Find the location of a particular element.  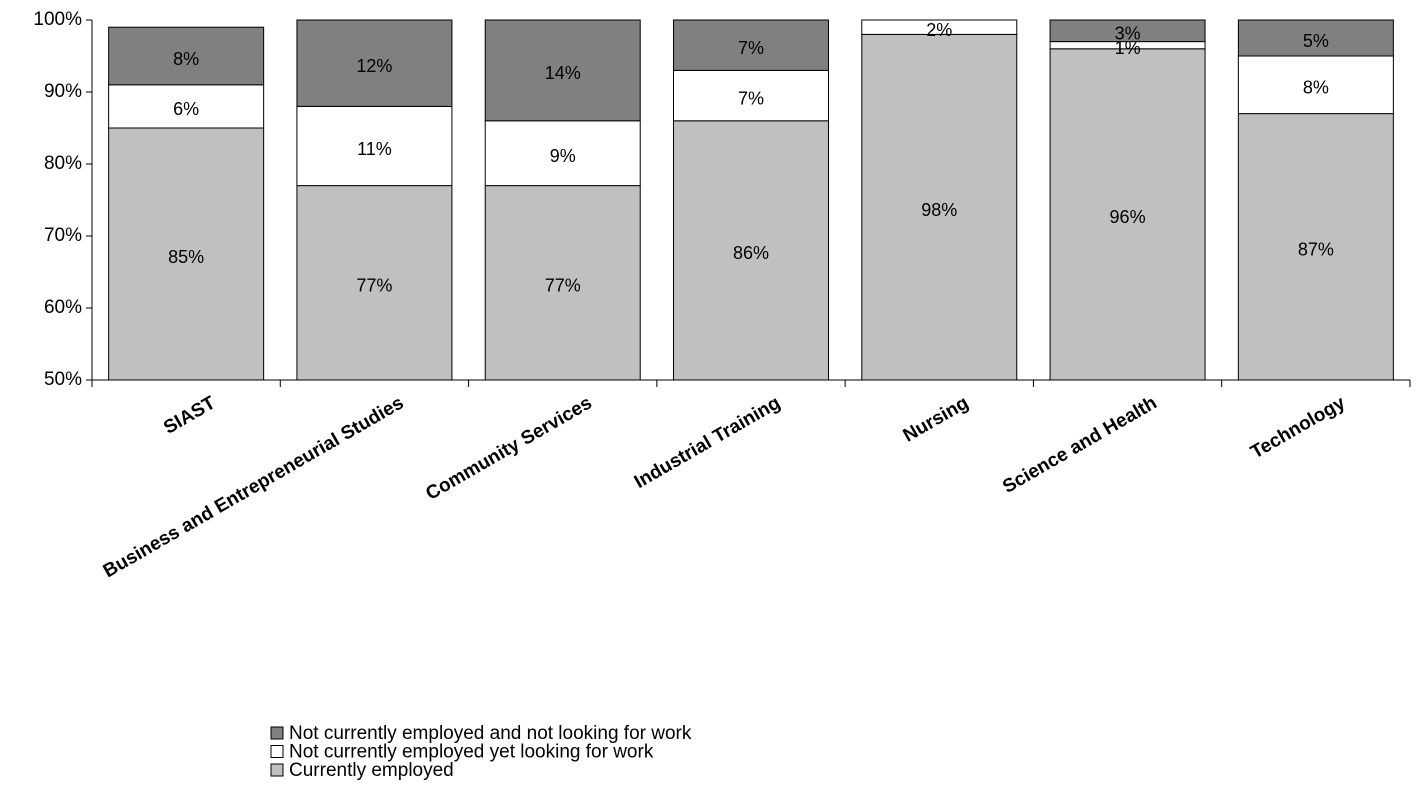

y-tick-label: 50% is located at coordinates (63, 379).